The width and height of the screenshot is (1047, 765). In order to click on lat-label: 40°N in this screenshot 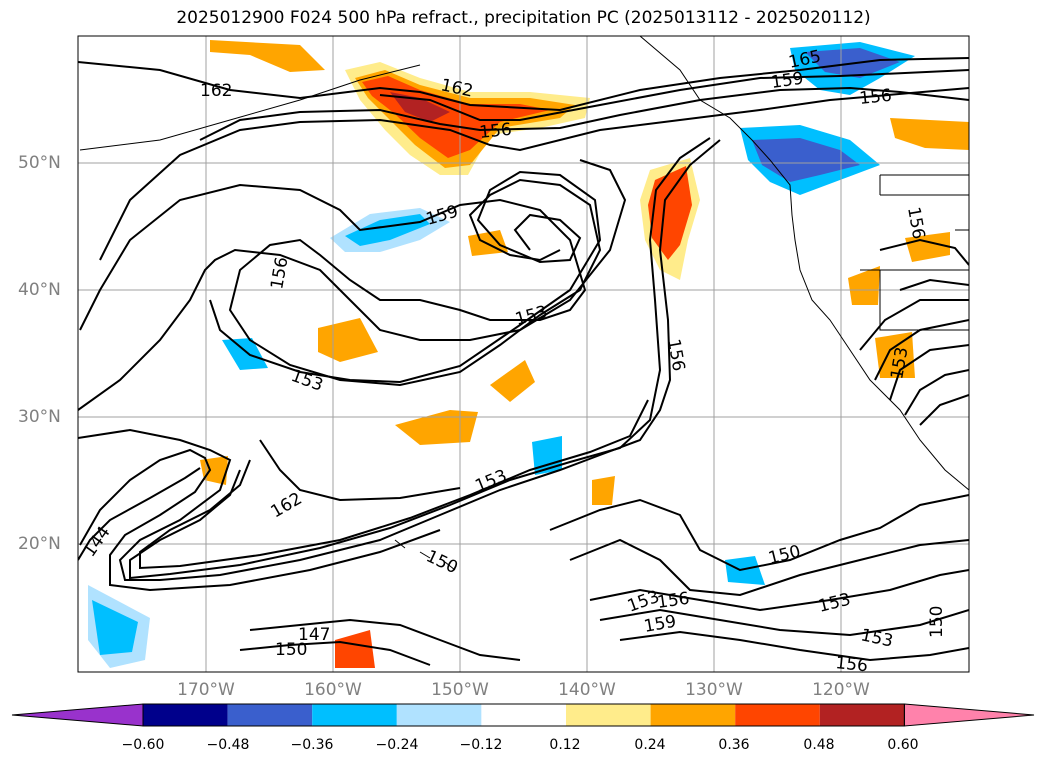, I will do `click(39, 290)`.